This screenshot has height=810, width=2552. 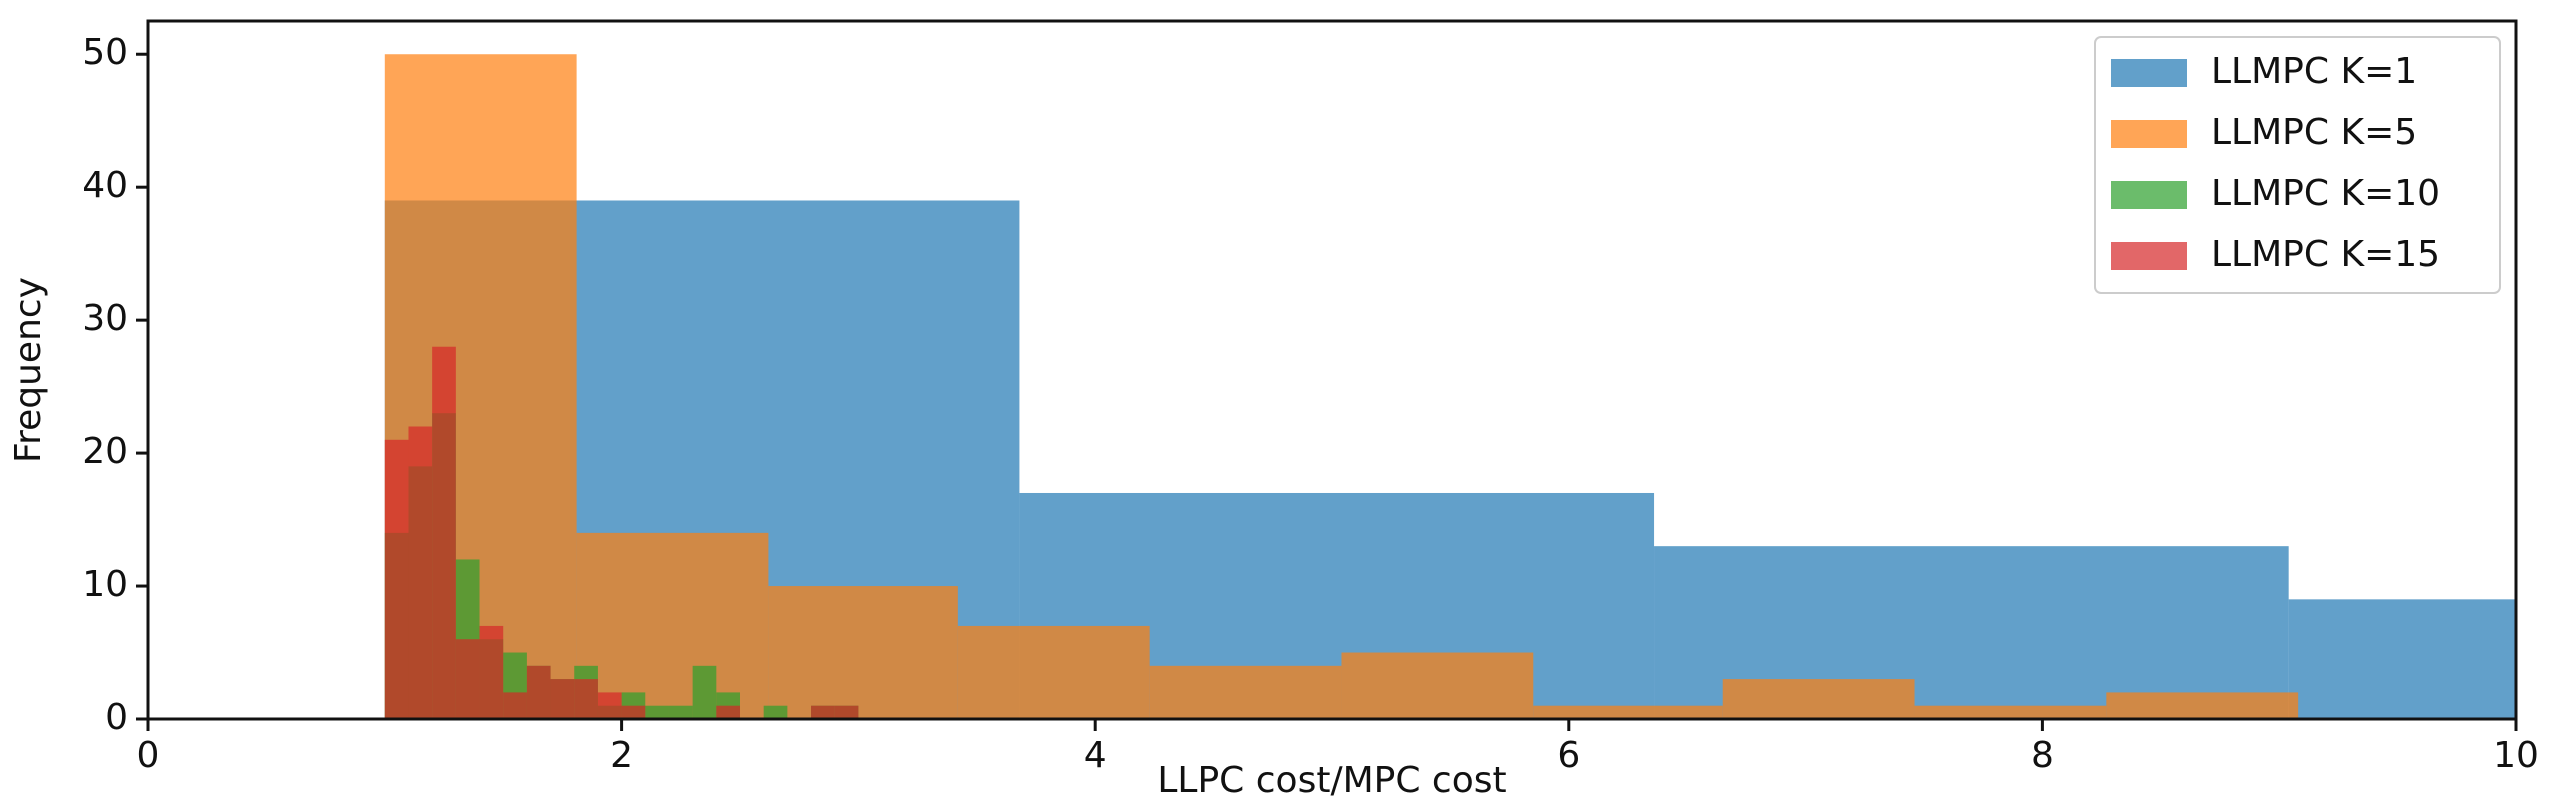 What do you see at coordinates (2314, 132) in the screenshot?
I see `legend-label: LLMPC K=5` at bounding box center [2314, 132].